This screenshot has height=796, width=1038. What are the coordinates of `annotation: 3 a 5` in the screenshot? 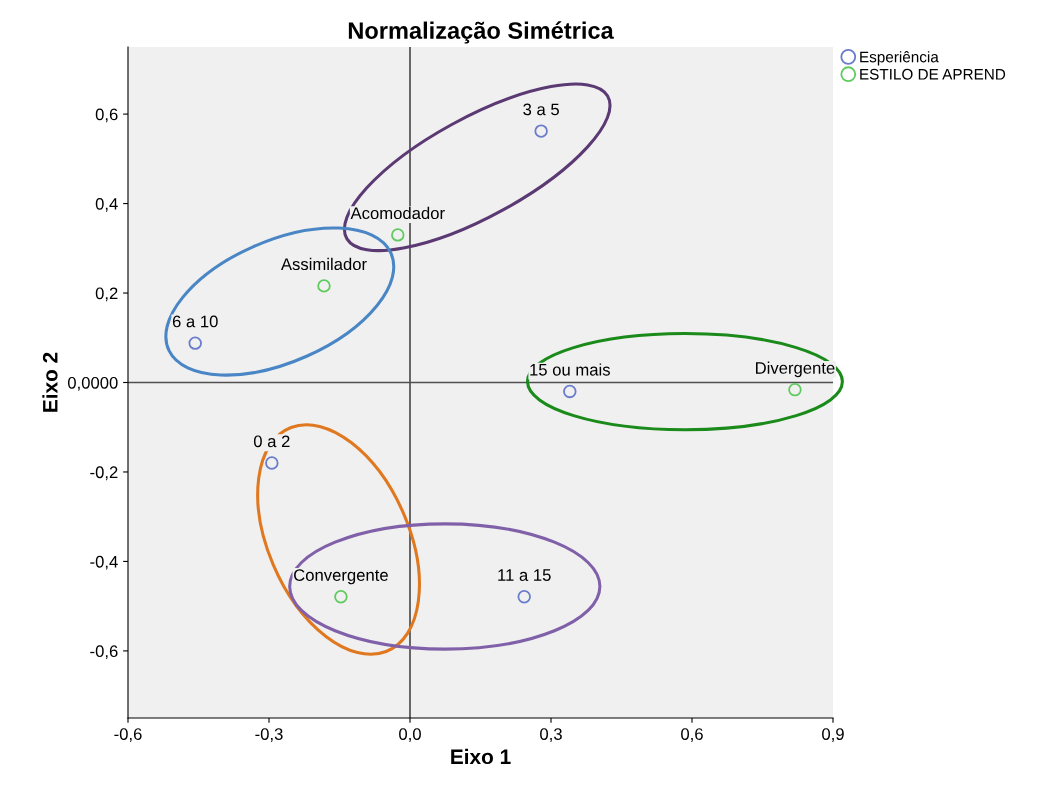 It's located at (541, 109).